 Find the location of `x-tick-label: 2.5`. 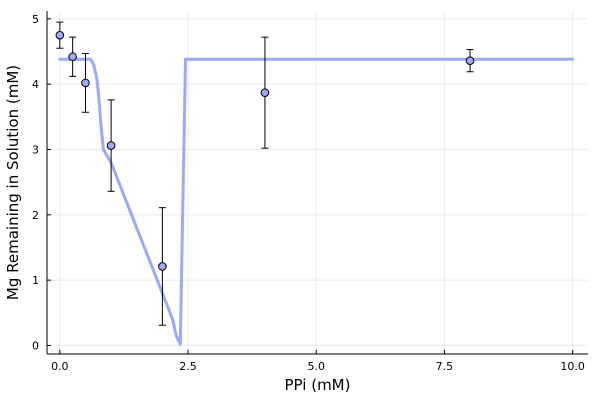

x-tick-label: 2.5 is located at coordinates (188, 366).